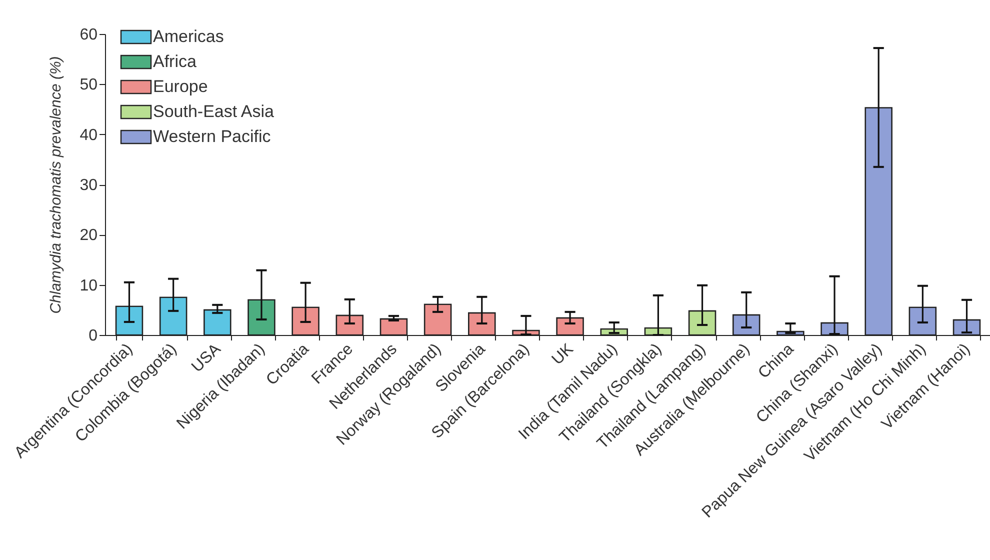 The height and width of the screenshot is (560, 990). Describe the element at coordinates (89, 35) in the screenshot. I see `y-tick-label: 60` at that location.